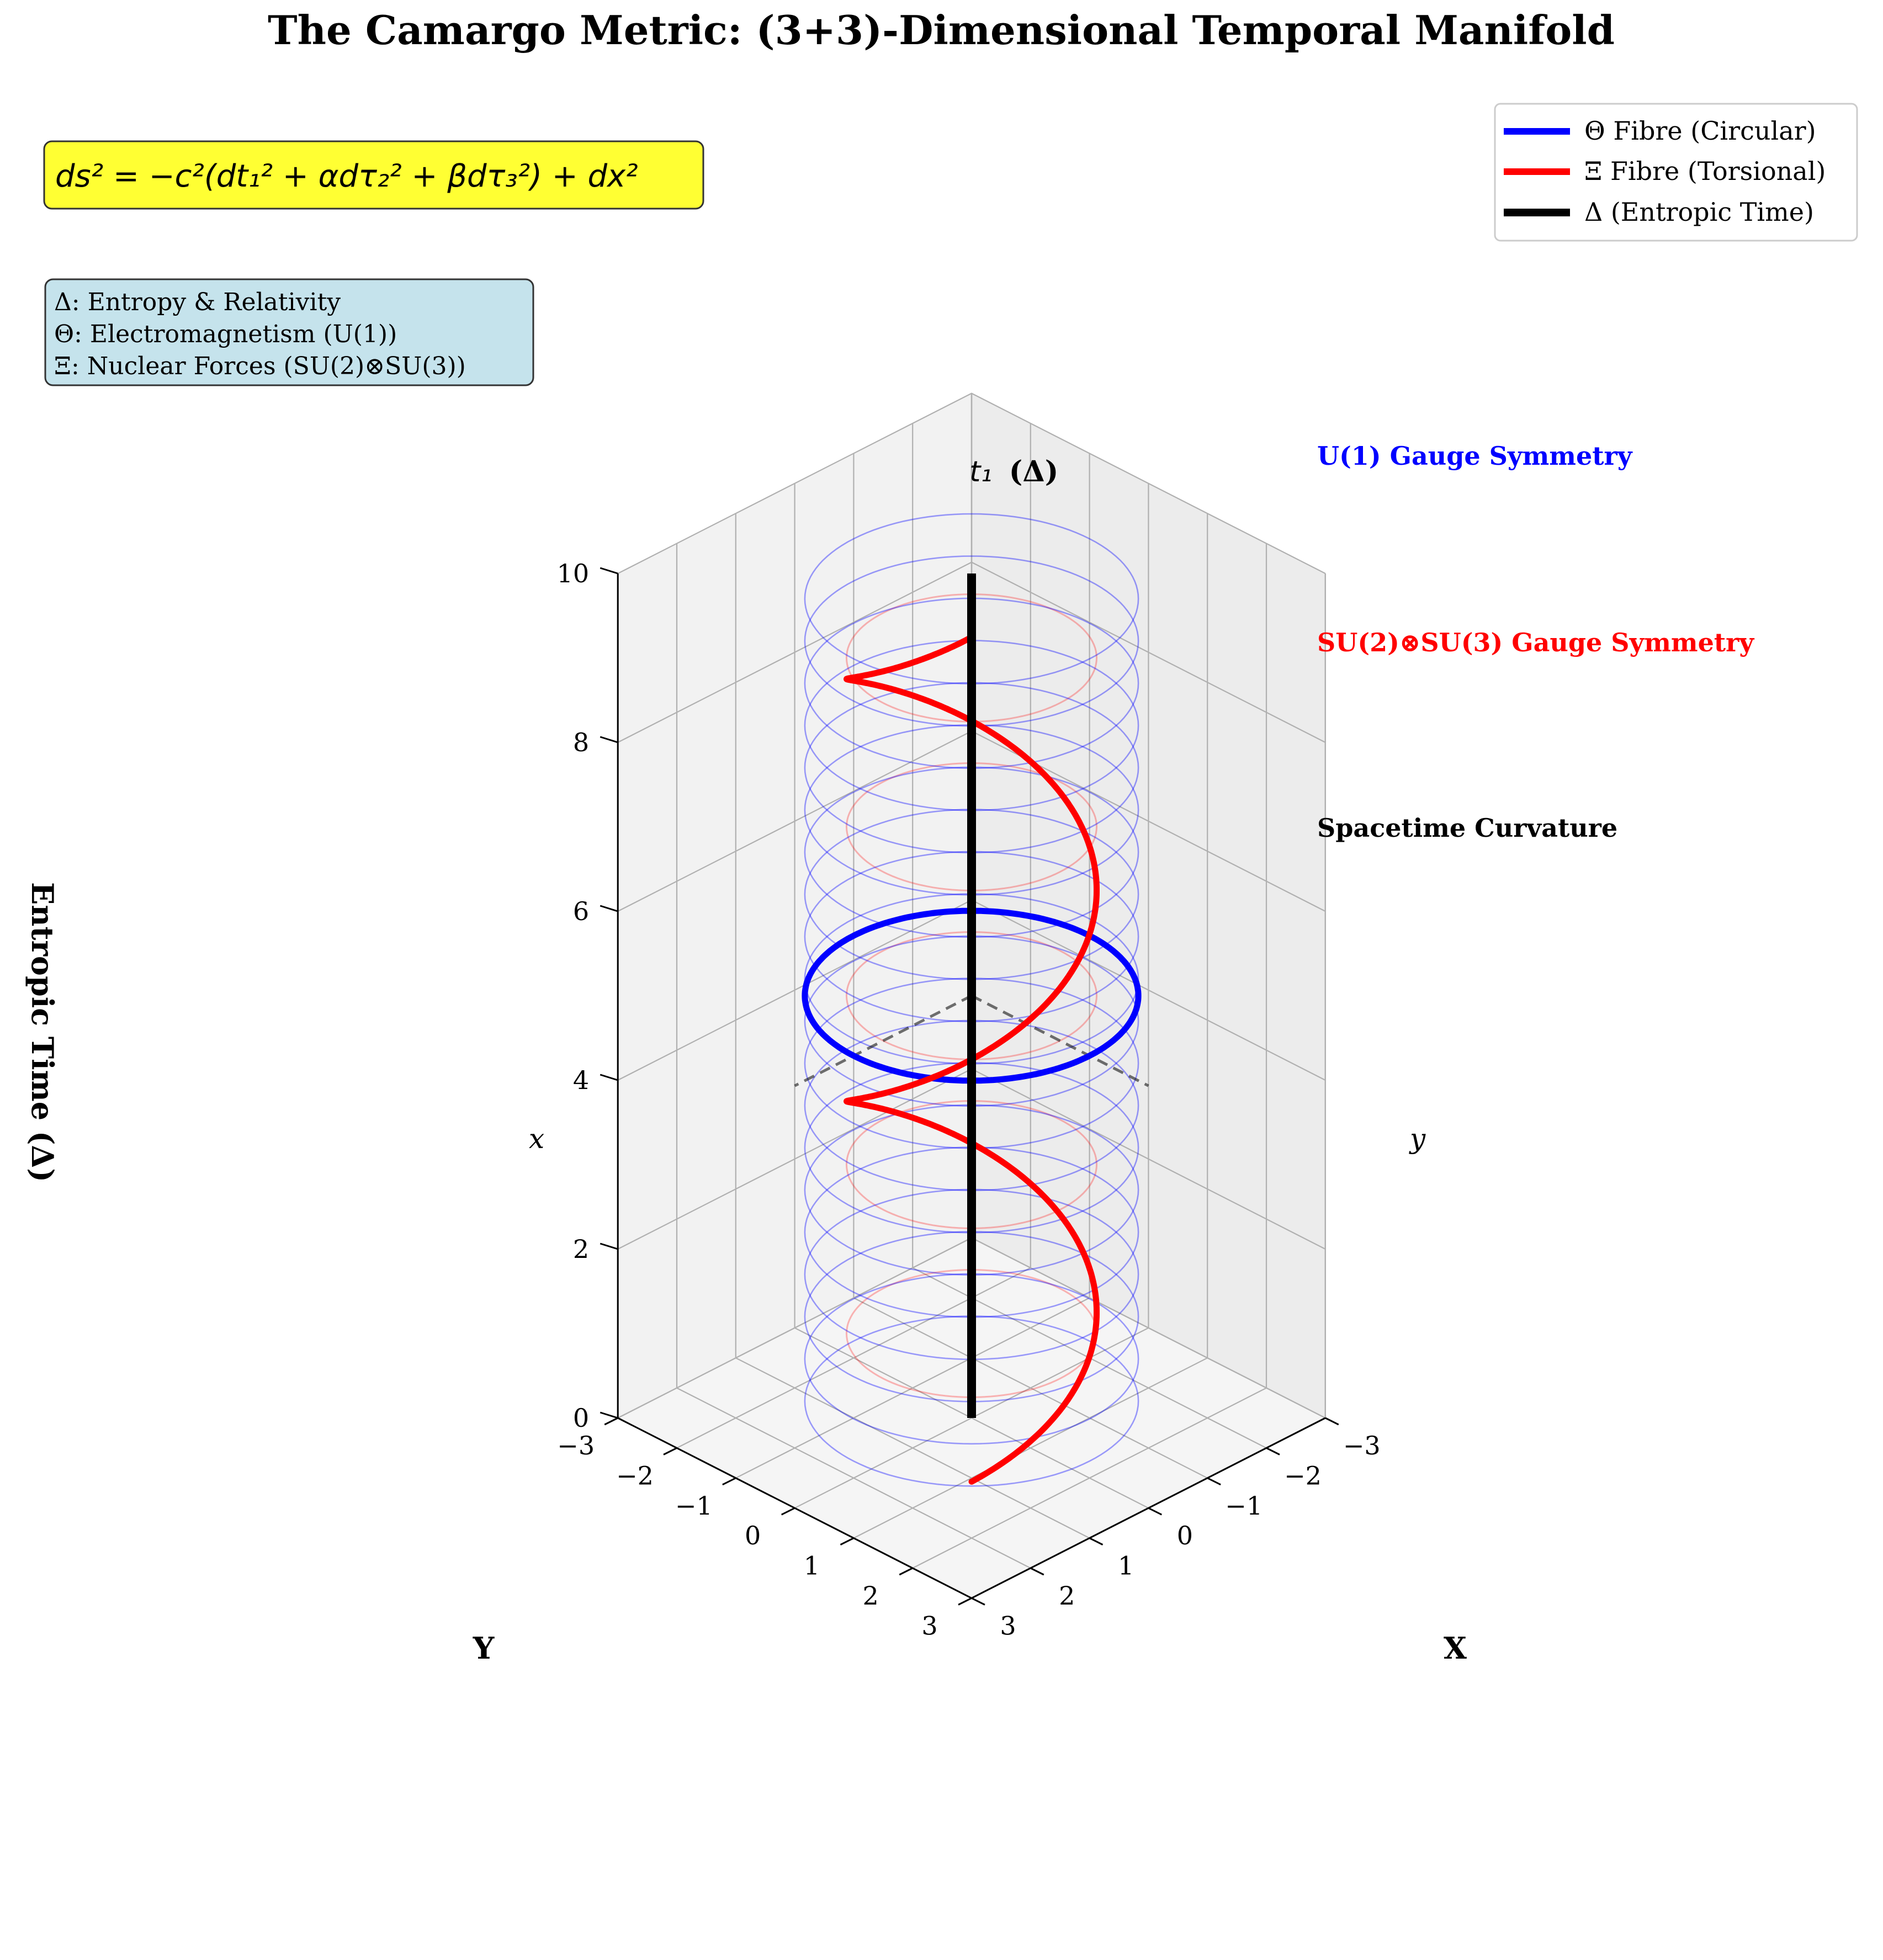 Image resolution: width=1883 pixels, height=1960 pixels. What do you see at coordinates (635, 1475) in the screenshot?
I see `y-tick-label: −2` at bounding box center [635, 1475].